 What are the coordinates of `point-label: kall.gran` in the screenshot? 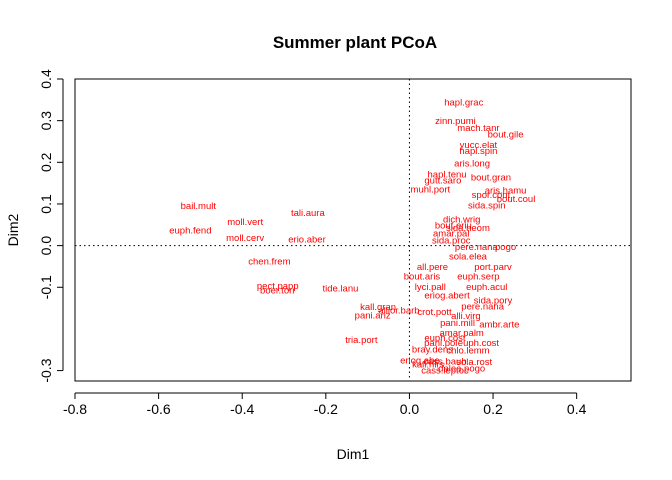 It's located at (378, 307).